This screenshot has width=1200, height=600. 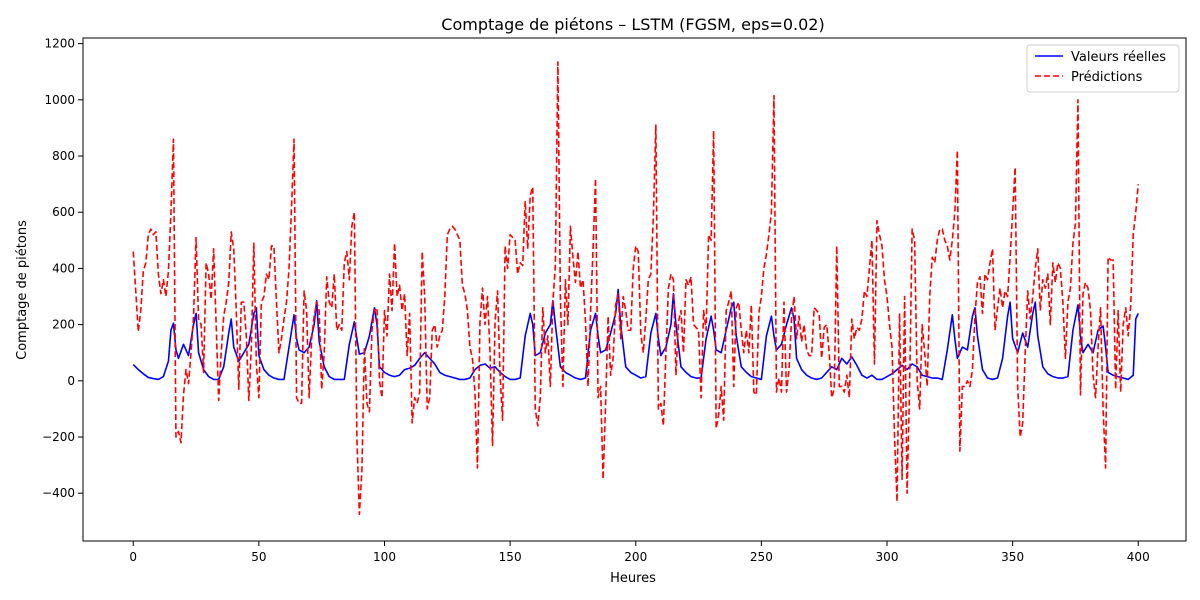 I want to click on x-tick-label: 400, so click(x=1138, y=557).